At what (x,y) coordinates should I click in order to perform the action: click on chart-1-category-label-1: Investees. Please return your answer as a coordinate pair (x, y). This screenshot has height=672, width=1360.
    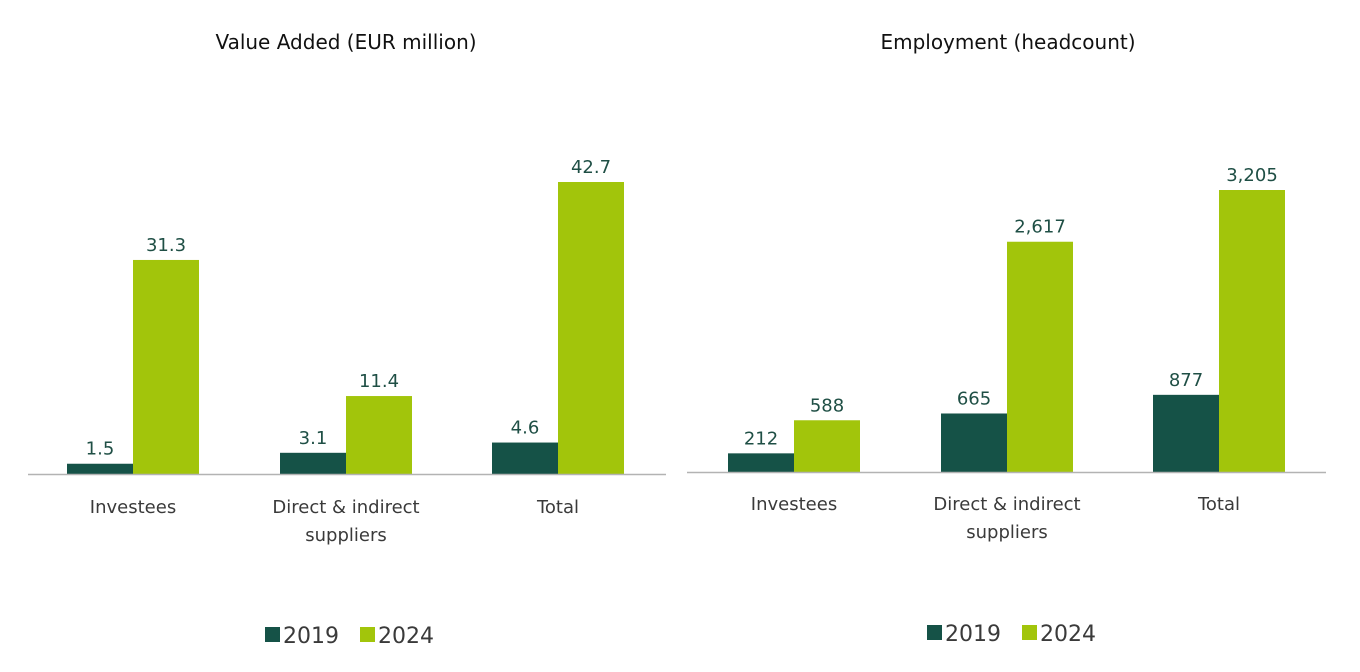
    Looking at the image, I should click on (133, 507).